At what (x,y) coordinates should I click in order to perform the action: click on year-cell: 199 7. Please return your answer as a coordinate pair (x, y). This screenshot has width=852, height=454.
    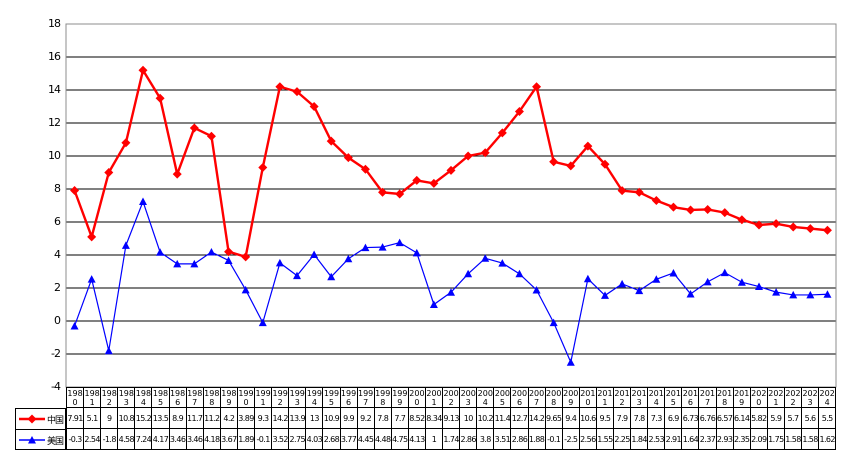
    Looking at the image, I should click on (366, 397).